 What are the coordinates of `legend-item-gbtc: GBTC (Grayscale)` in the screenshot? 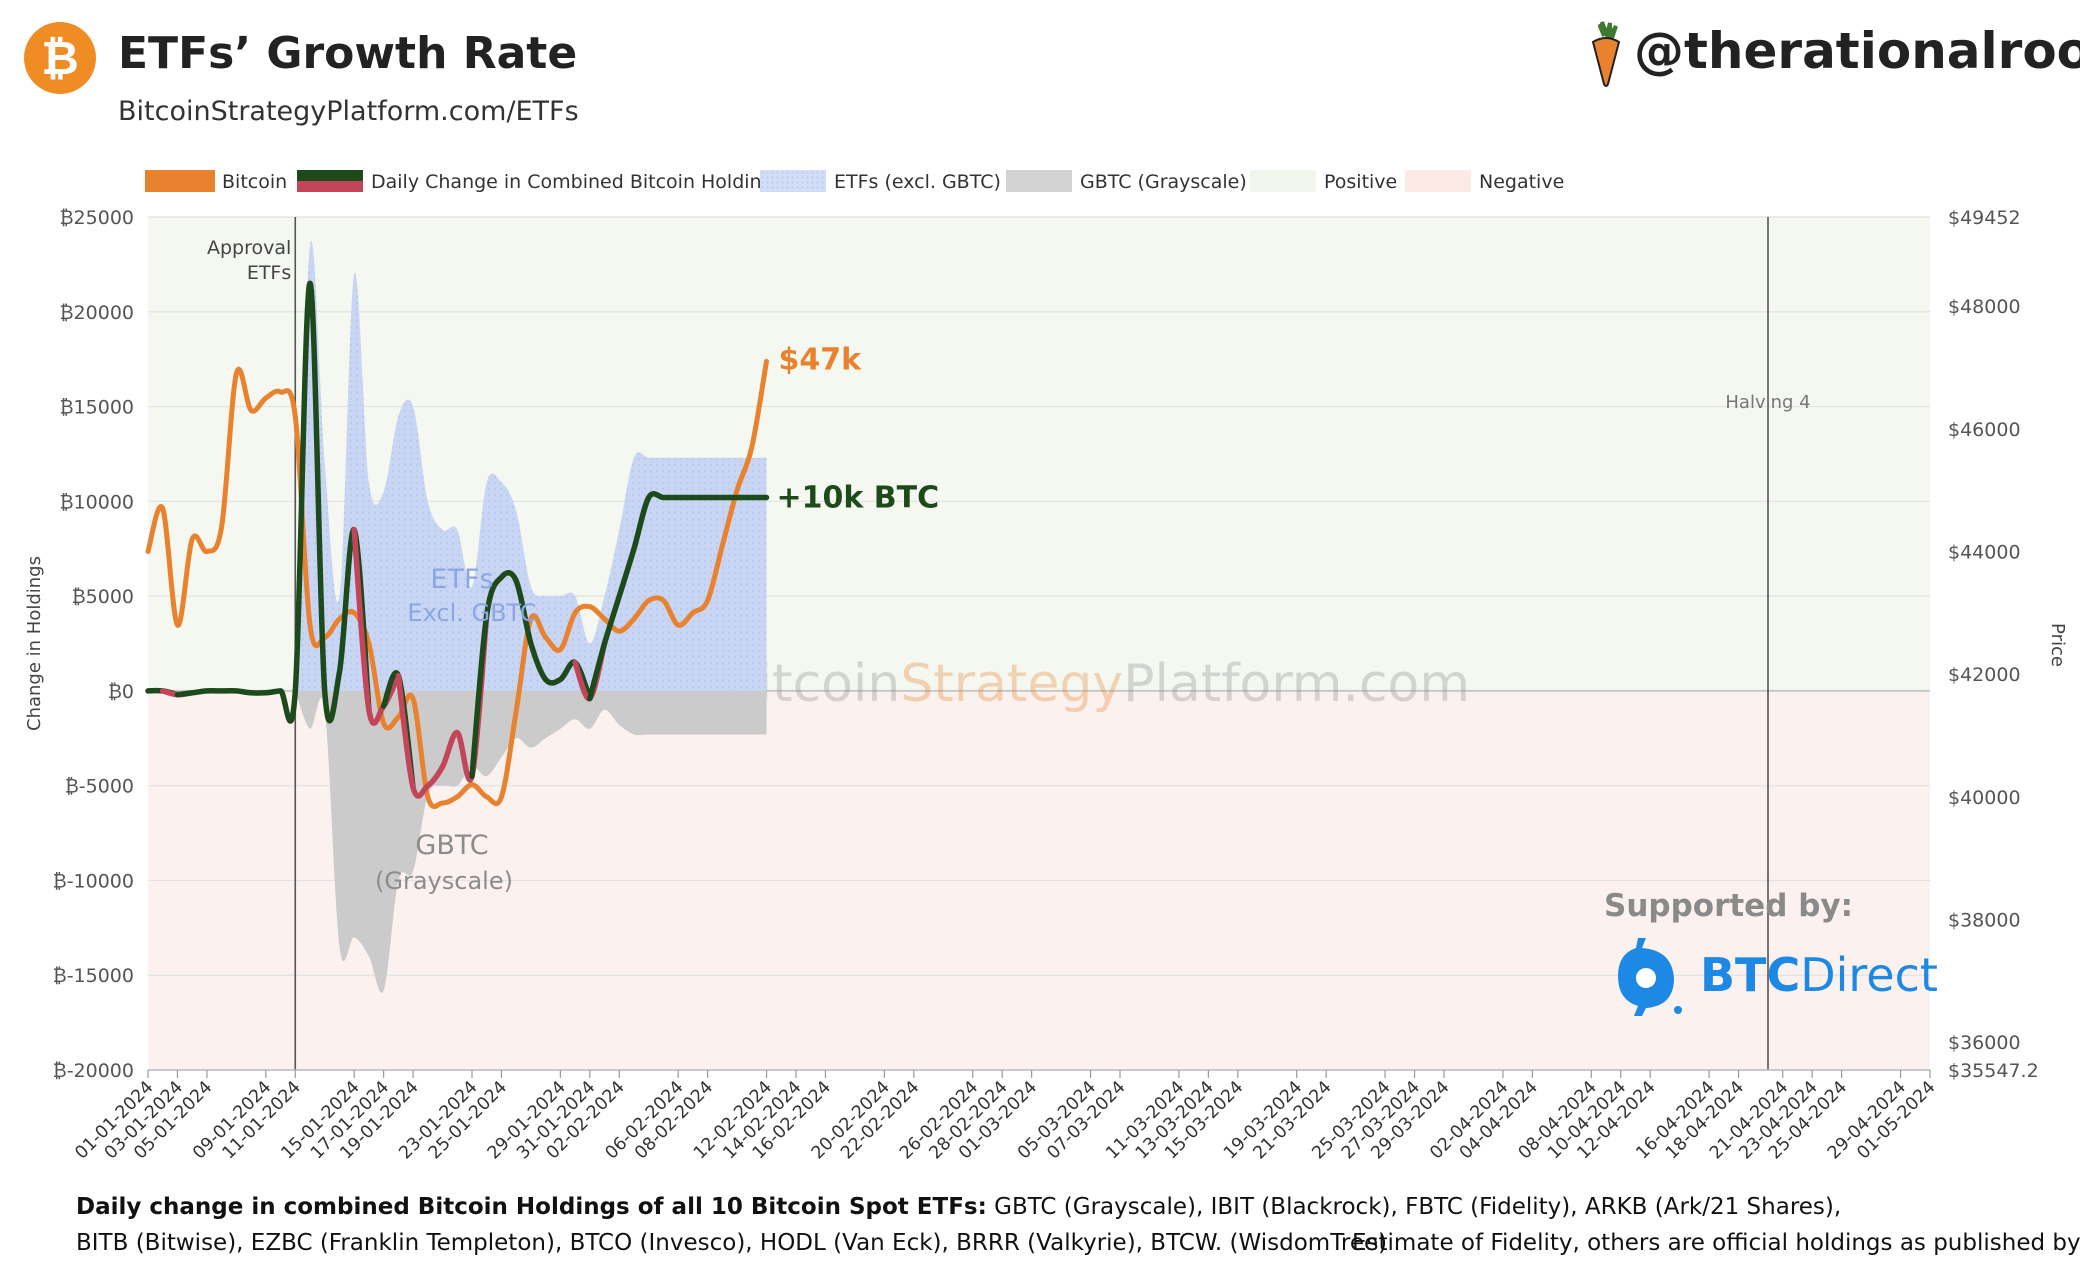 It's located at (1126, 181).